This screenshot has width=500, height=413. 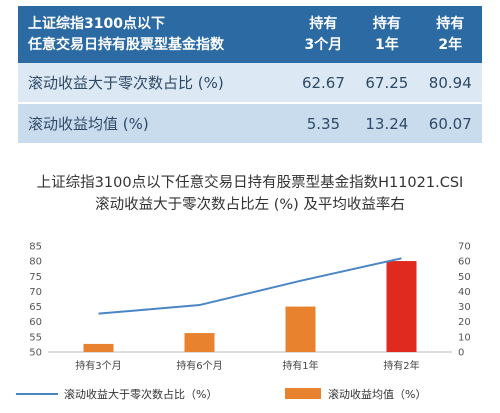 What do you see at coordinates (250, 205) in the screenshot?
I see `chart-title-line2: 滚动收益大于零次数占比左 (%) 及平均收益率右` at bounding box center [250, 205].